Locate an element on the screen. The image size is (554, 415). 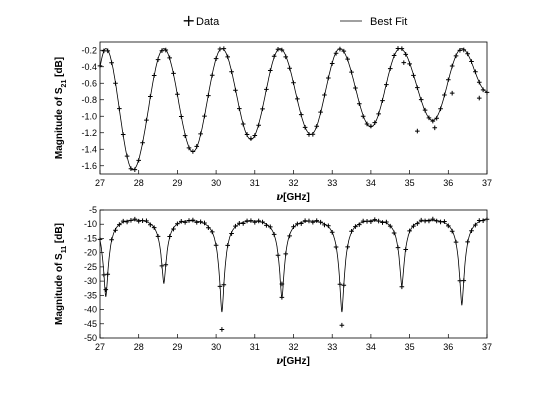
s11-x-tick-label: 28 is located at coordinates (139, 347).